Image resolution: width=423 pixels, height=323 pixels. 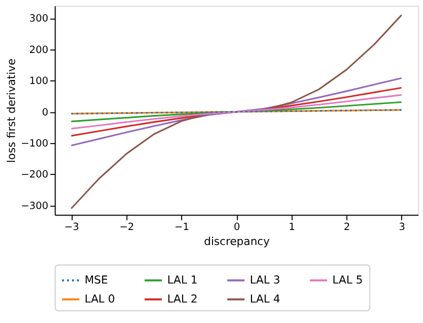 What do you see at coordinates (72, 228) in the screenshot?
I see `x-tick-label: −3` at bounding box center [72, 228].